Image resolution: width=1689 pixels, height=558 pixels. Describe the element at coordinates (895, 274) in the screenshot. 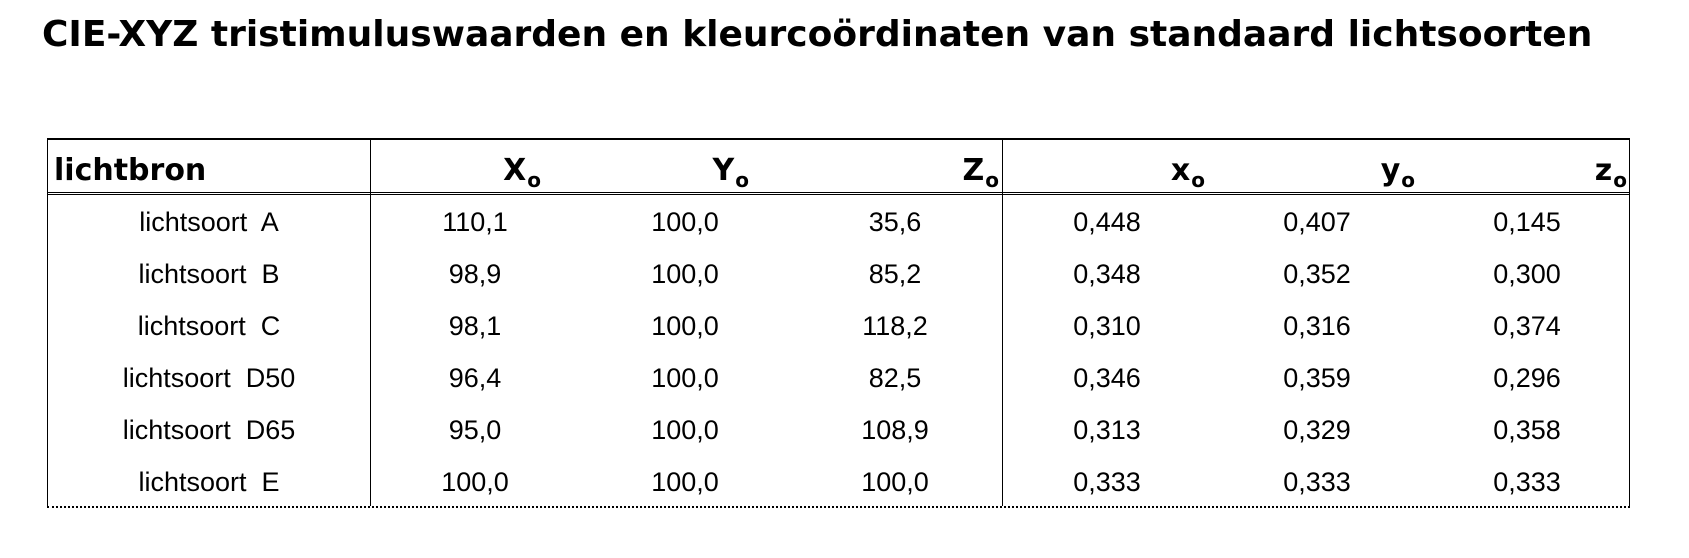

I see `cell-Z: 85,2` at that location.